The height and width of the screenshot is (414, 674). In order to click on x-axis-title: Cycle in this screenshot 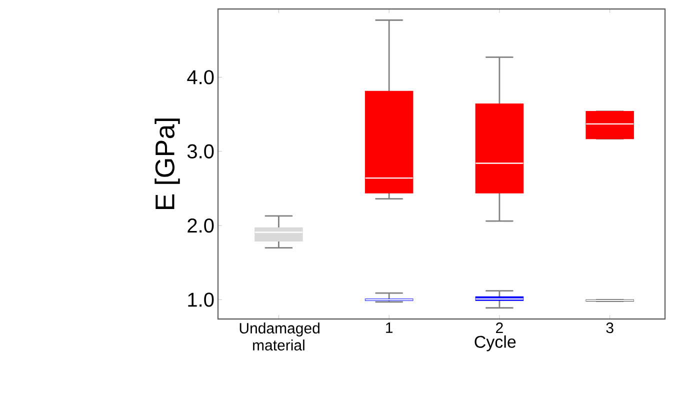, I will do `click(495, 343)`.